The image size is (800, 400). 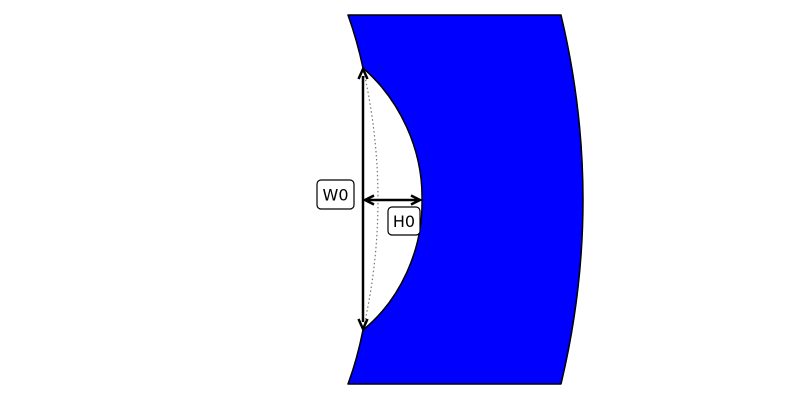 I want to click on height-label: H0, so click(x=404, y=221).